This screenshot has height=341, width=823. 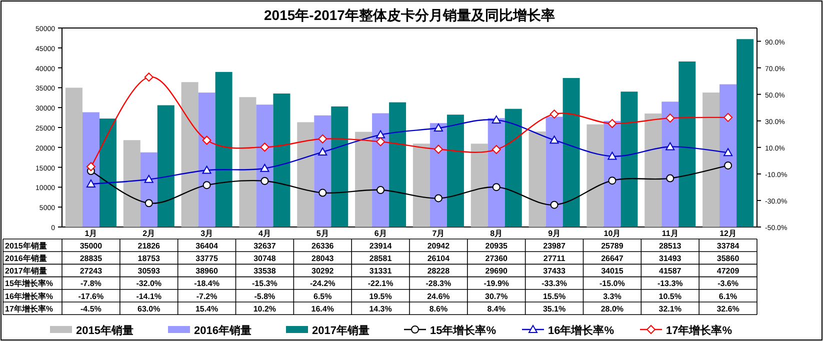 I want to click on x-tick-label: 9月, so click(x=554, y=233).